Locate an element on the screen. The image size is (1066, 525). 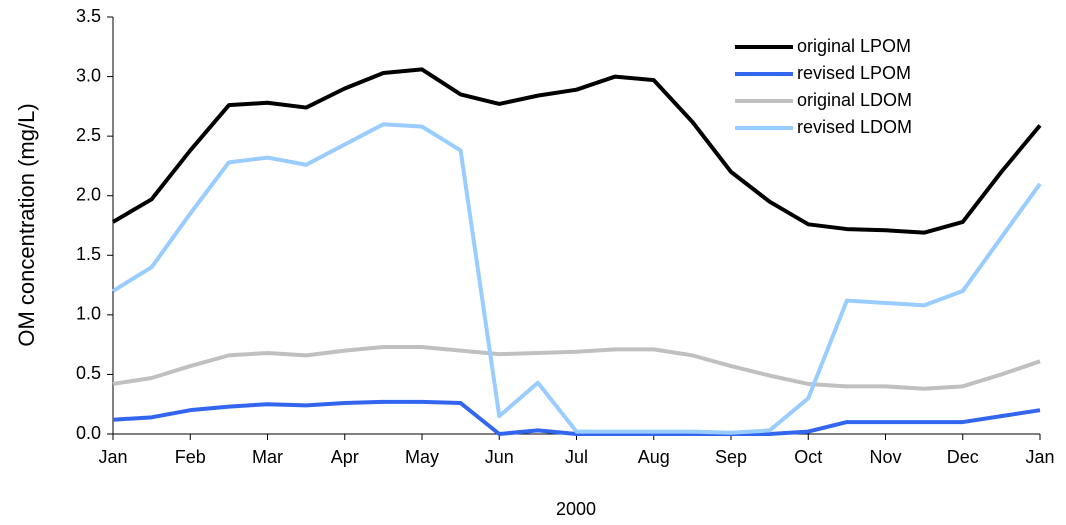
x-tick-label: Oct is located at coordinates (808, 457).